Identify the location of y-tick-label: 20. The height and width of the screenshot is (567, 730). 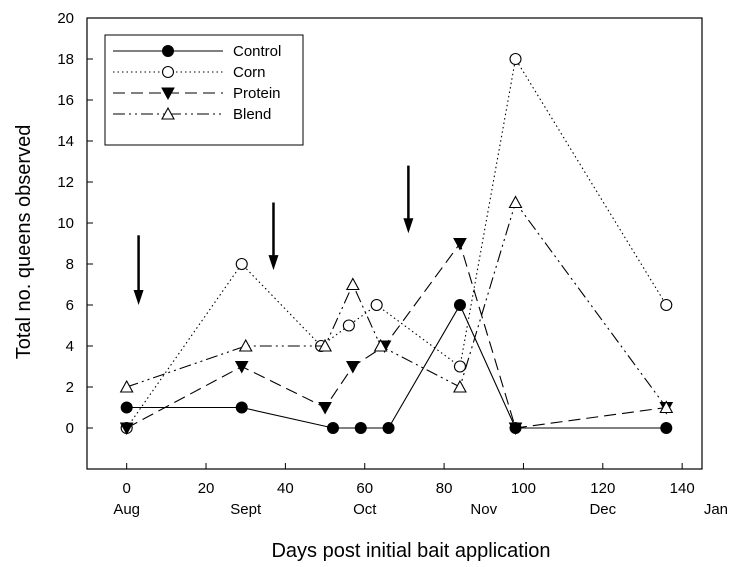
(65, 18).